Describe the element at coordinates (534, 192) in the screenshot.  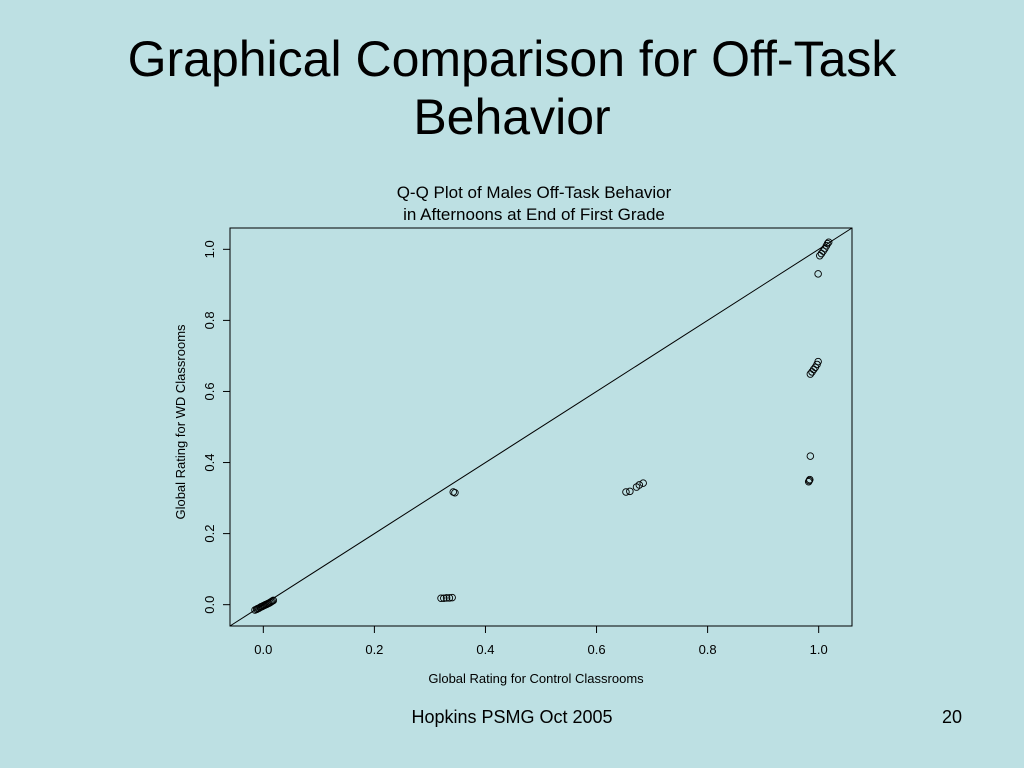
I see `chart-title-line-1: Q-Q Plot of Males Off-Task Behavior` at that location.